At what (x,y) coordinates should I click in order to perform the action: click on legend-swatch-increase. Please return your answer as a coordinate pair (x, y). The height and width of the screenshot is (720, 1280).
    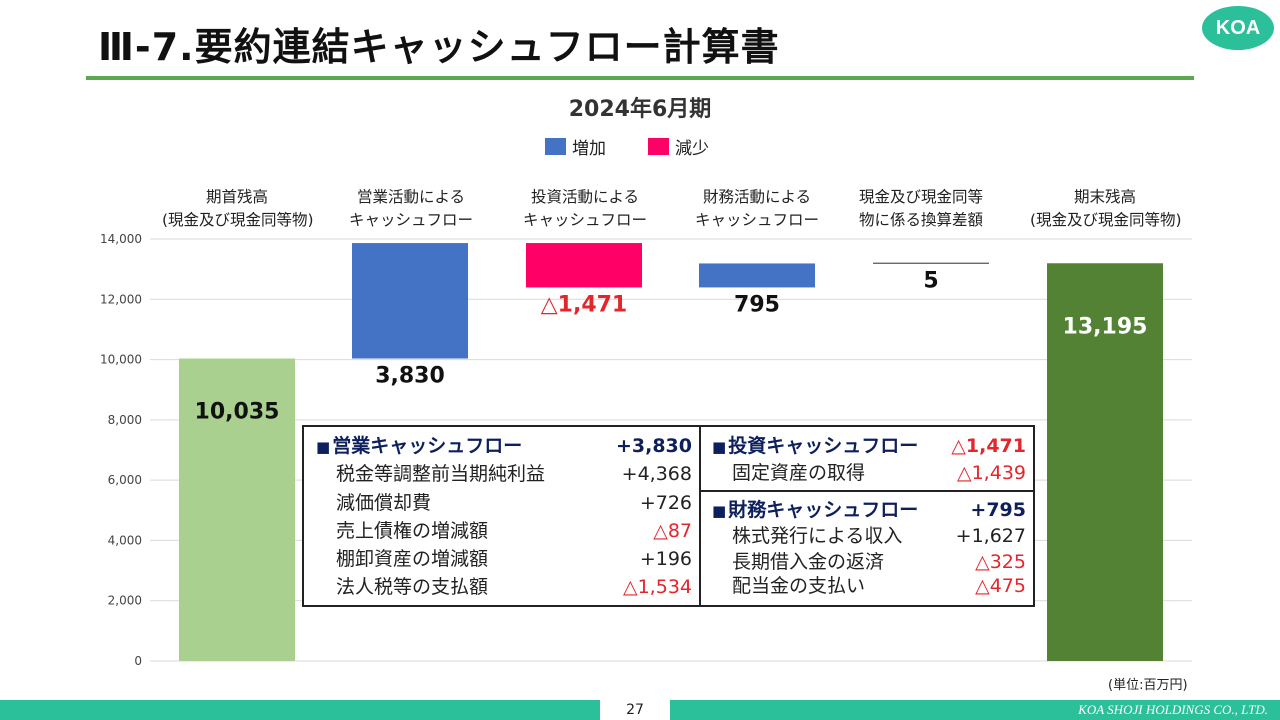
    Looking at the image, I should click on (555, 146).